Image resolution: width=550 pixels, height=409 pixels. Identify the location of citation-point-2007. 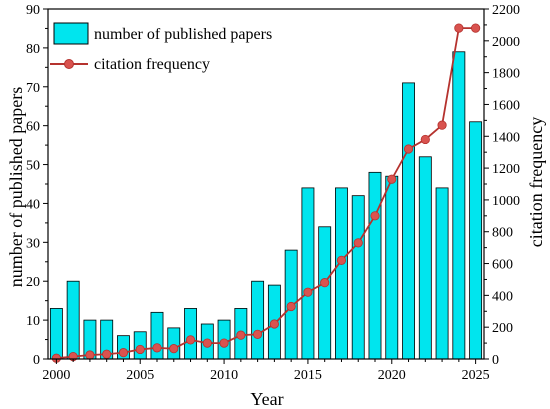
(174, 349).